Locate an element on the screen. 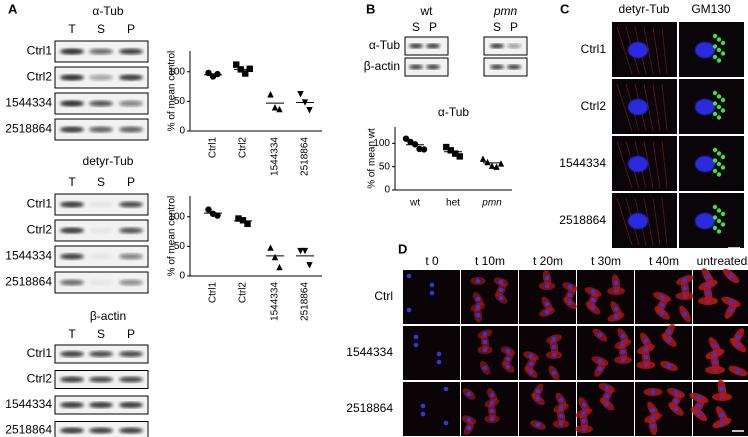 The width and height of the screenshot is (748, 437). x-tick-label: 1544334 is located at coordinates (275, 156).